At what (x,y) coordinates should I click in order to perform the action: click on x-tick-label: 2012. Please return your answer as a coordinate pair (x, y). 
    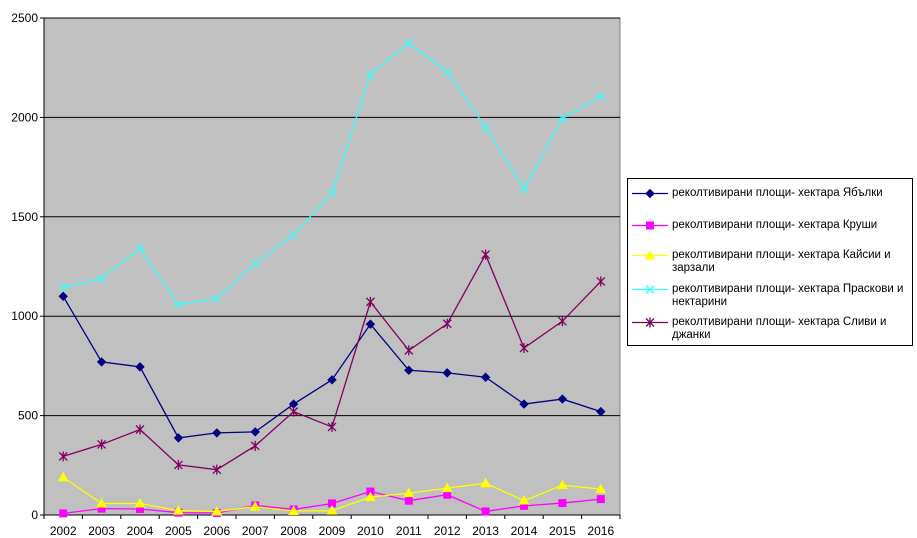
    Looking at the image, I should click on (447, 531).